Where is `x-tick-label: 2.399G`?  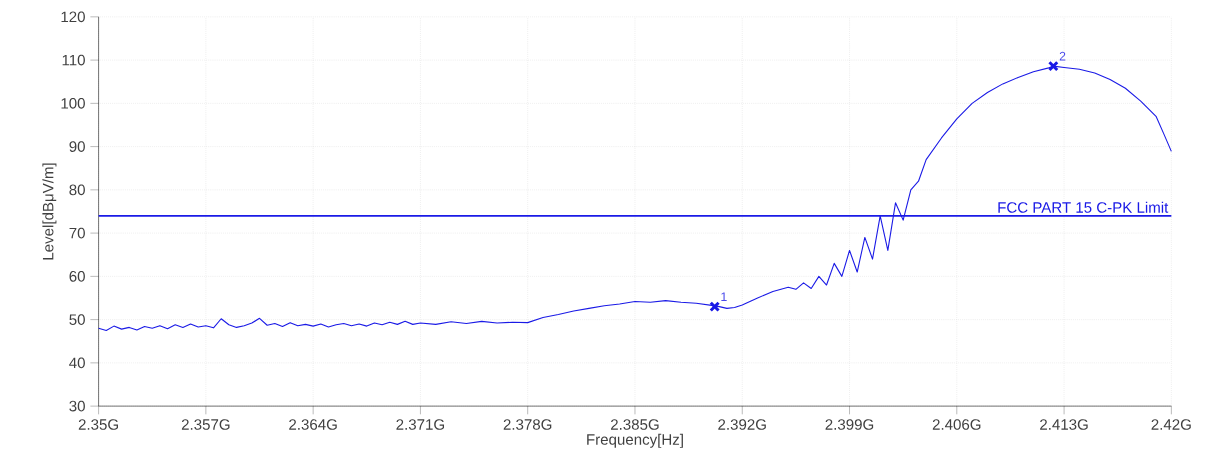
x-tick-label: 2.399G is located at coordinates (849, 425).